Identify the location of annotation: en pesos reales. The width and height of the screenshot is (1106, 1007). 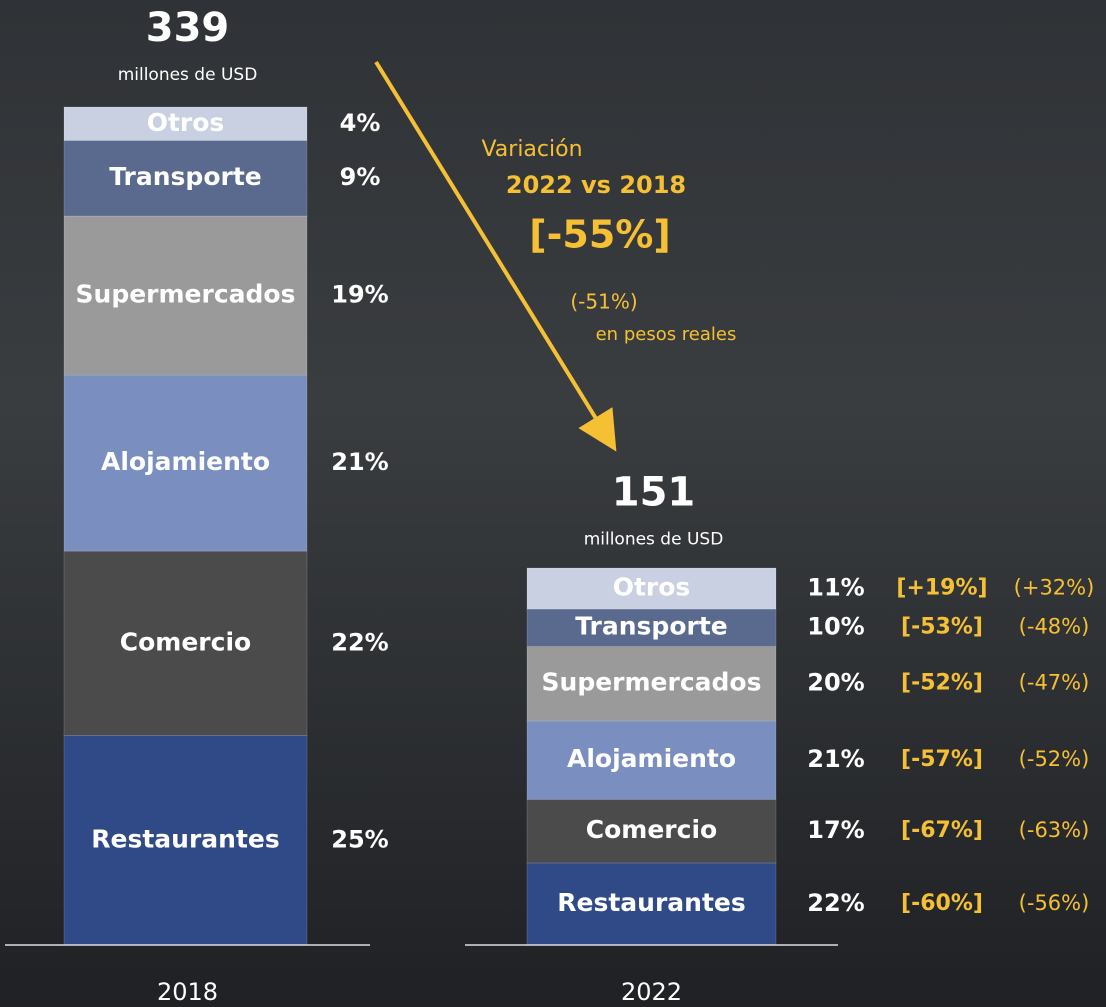
(666, 334).